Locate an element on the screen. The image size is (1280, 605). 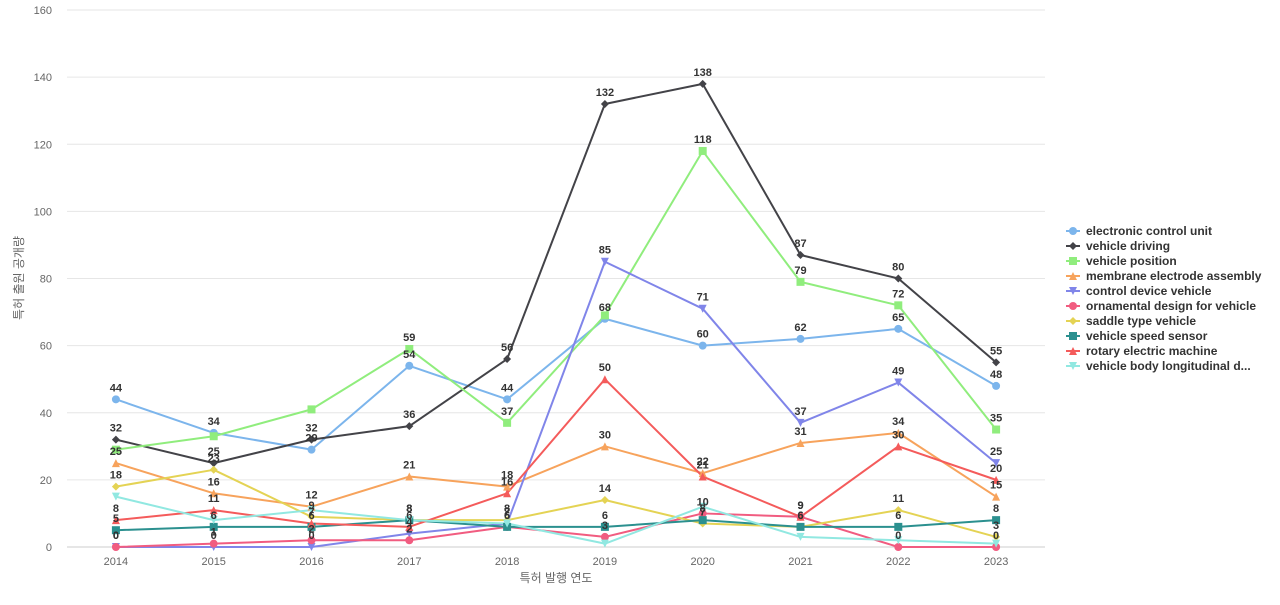
data-label: 132 is located at coordinates (605, 93).